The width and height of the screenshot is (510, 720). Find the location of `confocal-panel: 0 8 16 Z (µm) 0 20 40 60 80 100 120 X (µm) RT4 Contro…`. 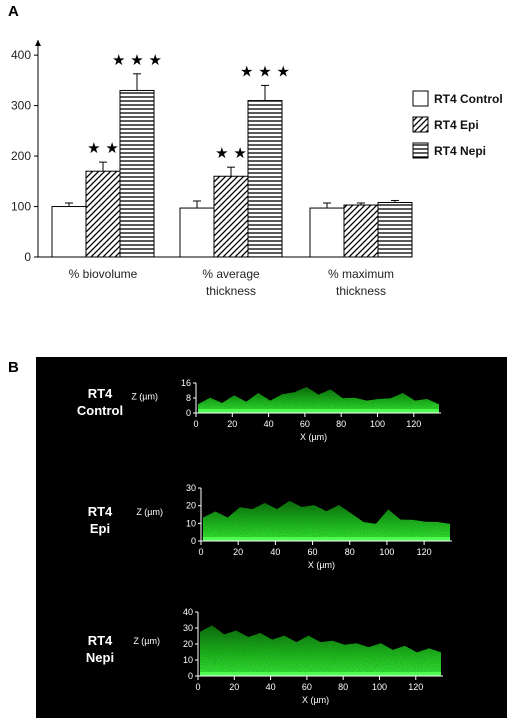

confocal-panel: 0 8 16 Z (µm) 0 20 40 60 80 100 120 X (µm) RT4 Contro… is located at coordinates (259, 410).